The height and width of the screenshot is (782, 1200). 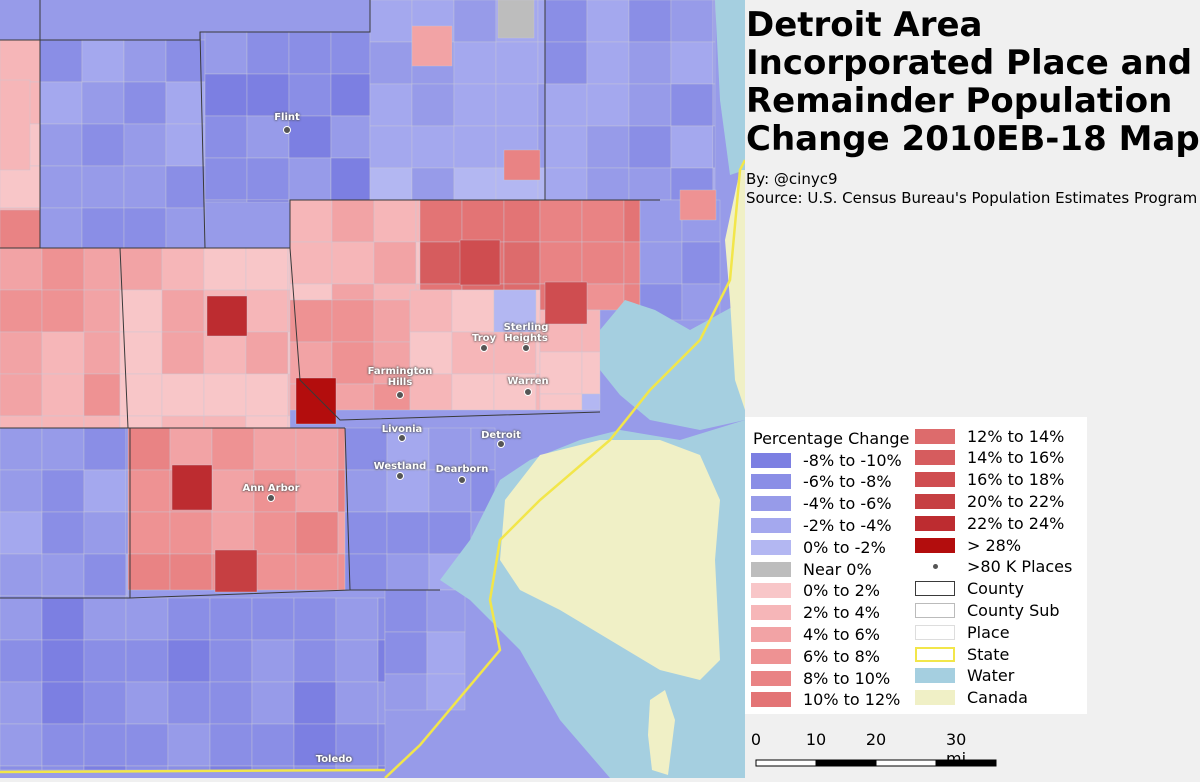 What do you see at coordinates (400, 371) in the screenshot?
I see `place-label-line: Farmington` at bounding box center [400, 371].